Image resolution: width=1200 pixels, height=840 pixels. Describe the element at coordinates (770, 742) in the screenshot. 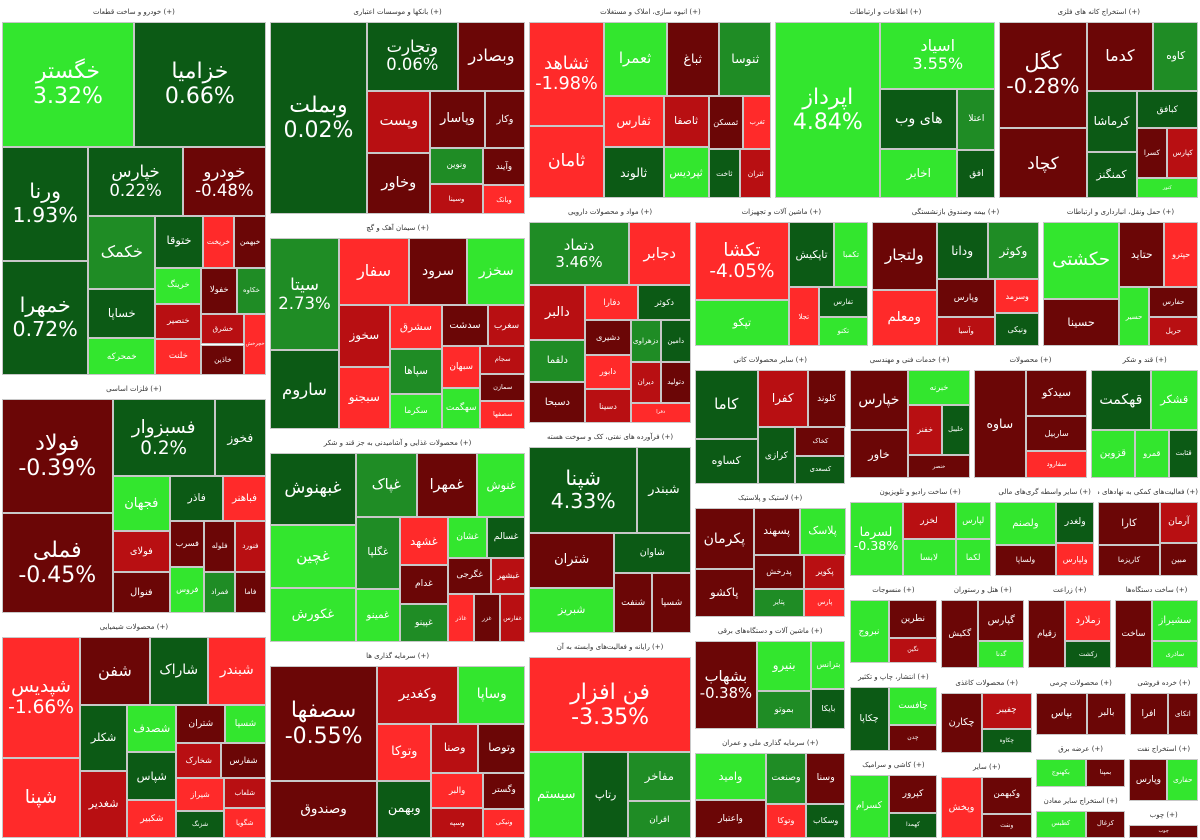

I see `sector-header: (+) سرمایه گذاری ملی و عمران` at that location.